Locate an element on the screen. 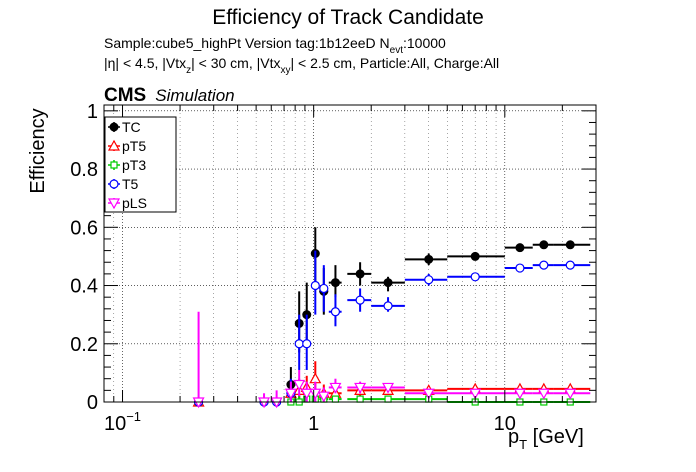 The height and width of the screenshot is (472, 696). y-tick-label: 0.6 is located at coordinates (84, 228).